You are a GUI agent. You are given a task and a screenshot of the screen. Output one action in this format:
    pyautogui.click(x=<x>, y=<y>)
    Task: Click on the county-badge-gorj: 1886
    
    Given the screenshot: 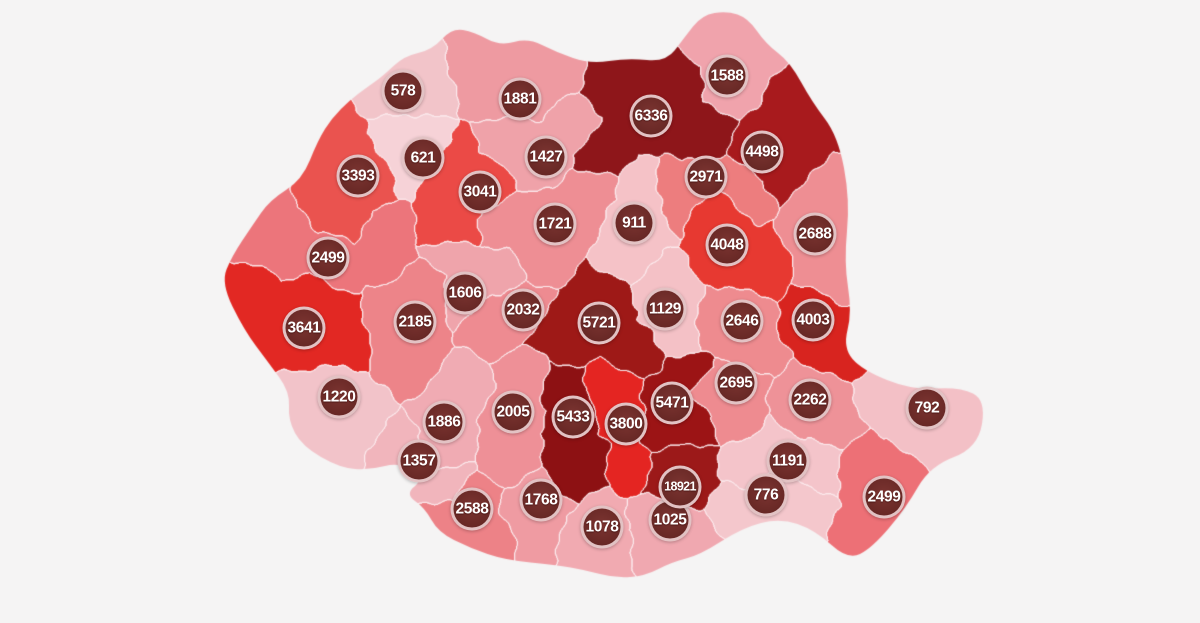 What is the action you would take?
    pyautogui.click(x=444, y=422)
    